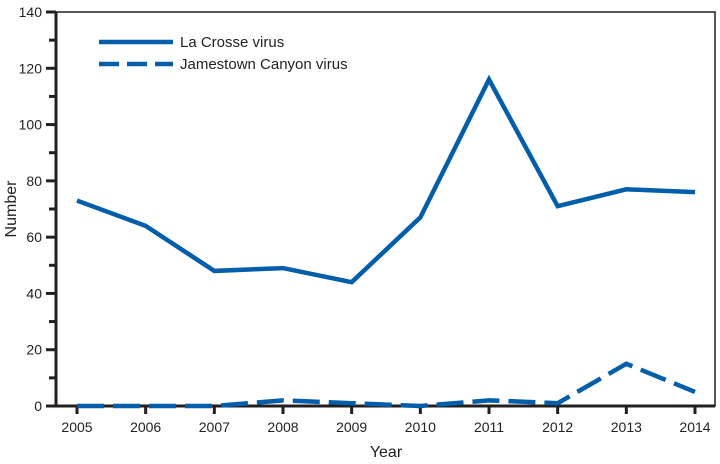 The height and width of the screenshot is (464, 720). I want to click on y-ticks: 0 20 40 60 80 100 120 140, so click(37, 209).